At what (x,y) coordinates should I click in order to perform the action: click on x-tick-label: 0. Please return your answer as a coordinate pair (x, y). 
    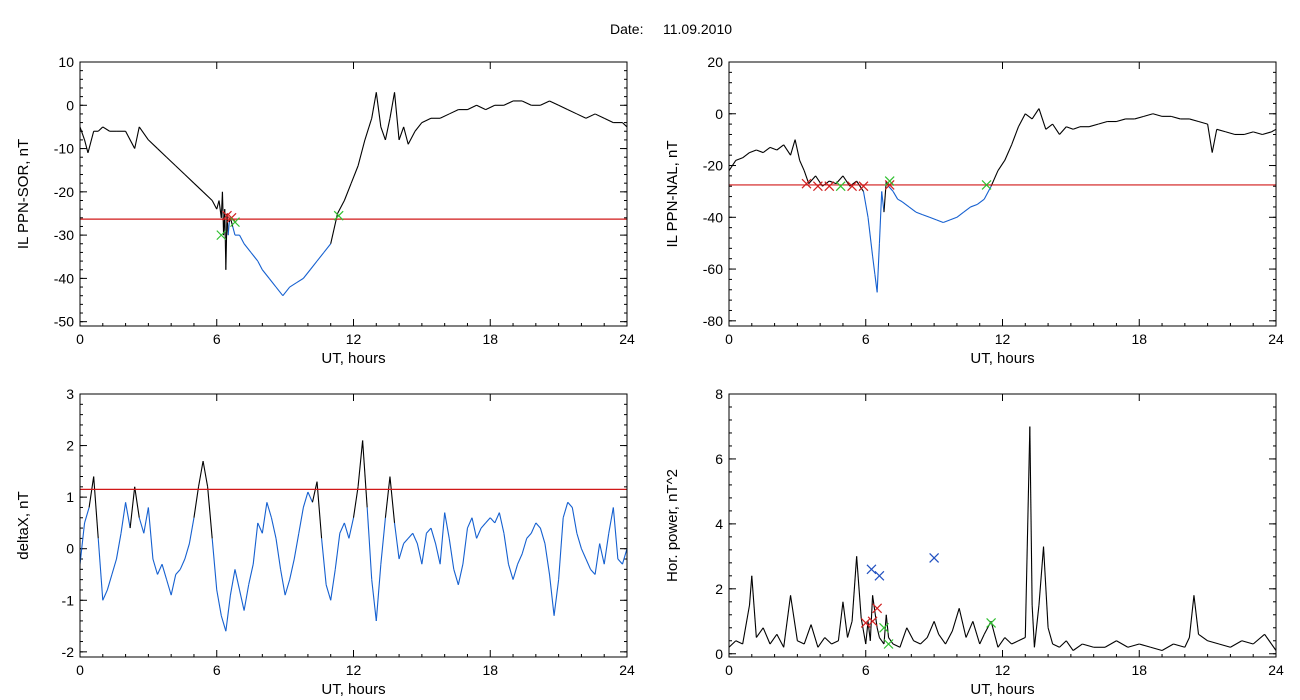
    Looking at the image, I should click on (80, 670).